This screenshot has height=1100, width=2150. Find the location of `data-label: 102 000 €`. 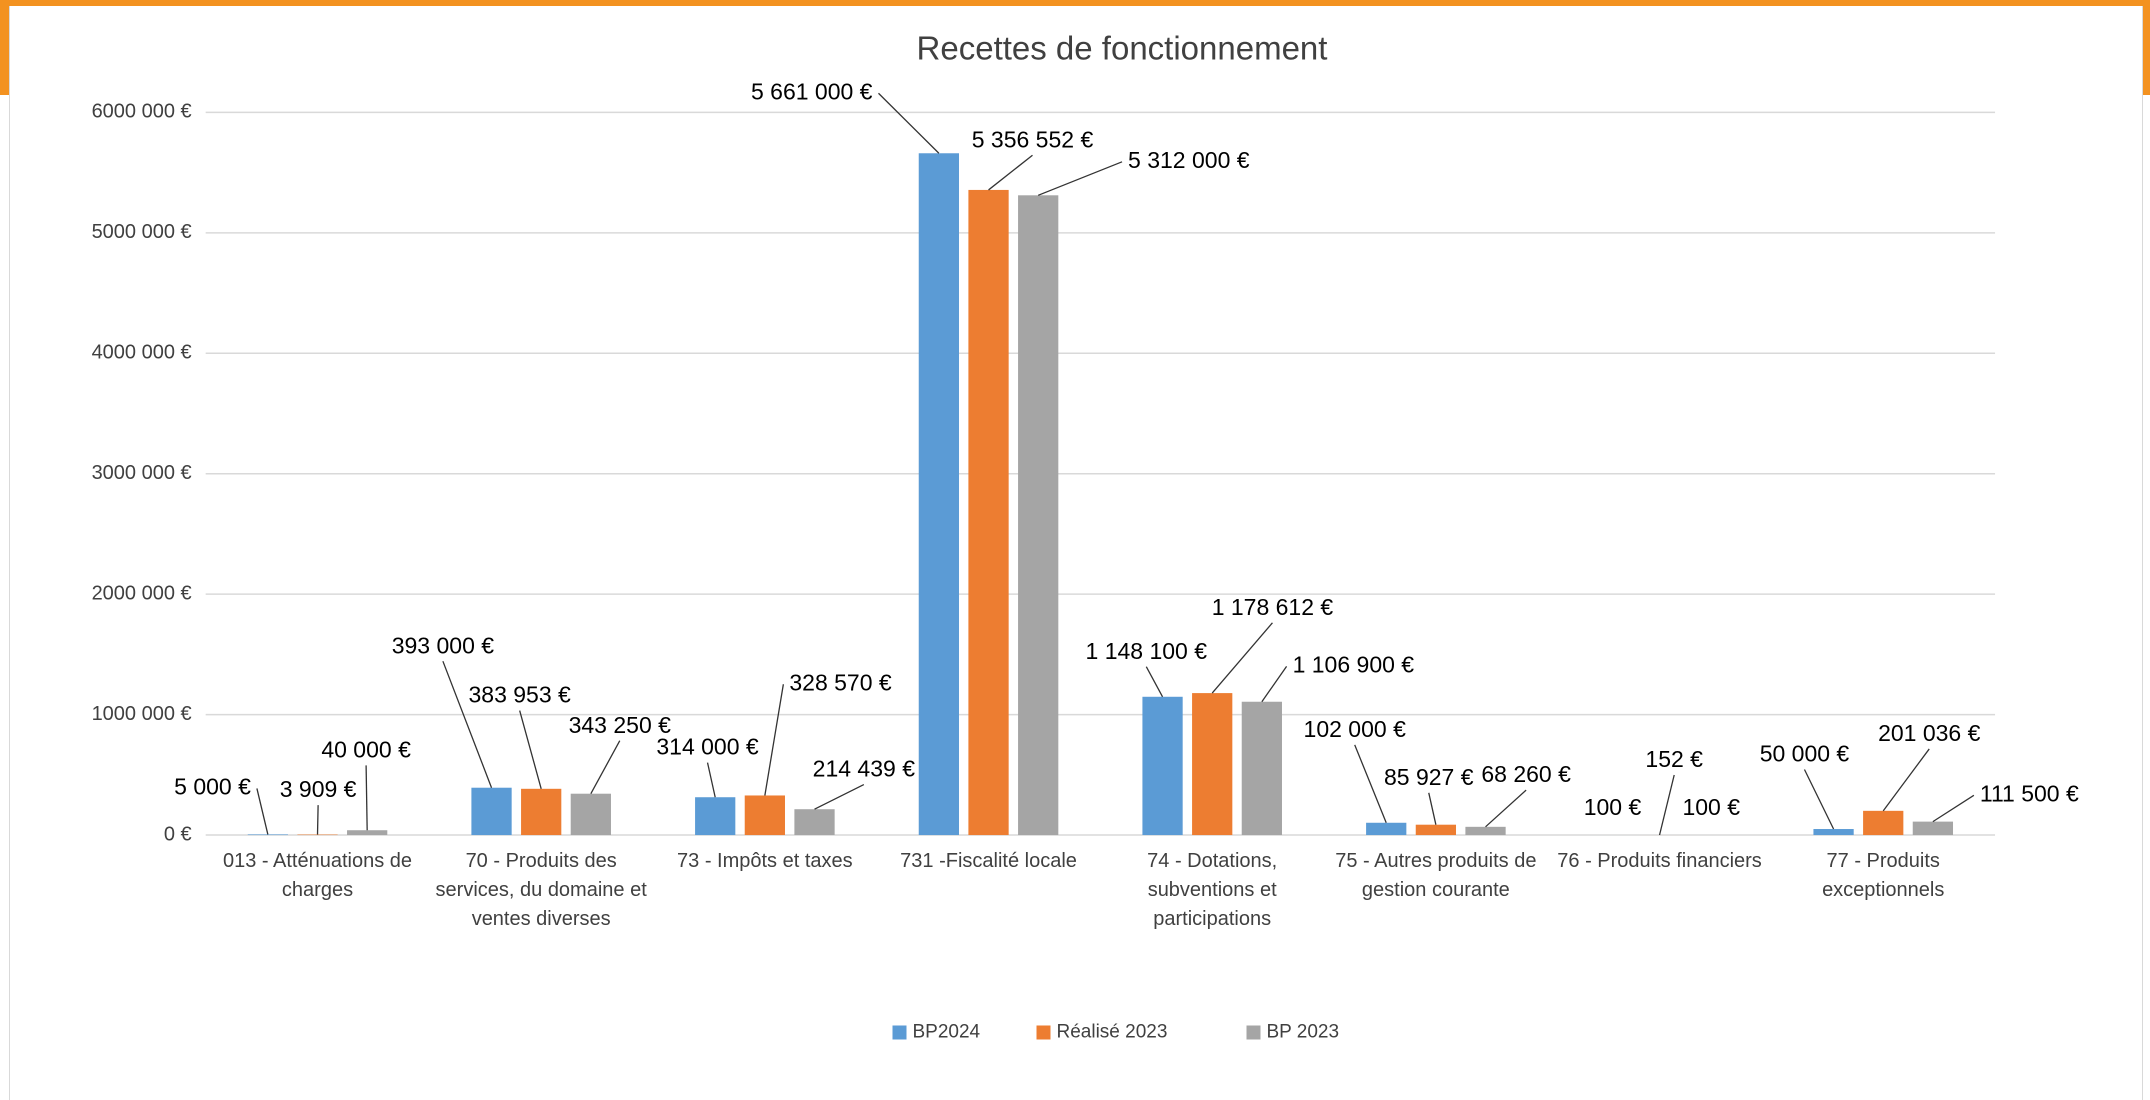

data-label: 102 000 € is located at coordinates (1355, 729).